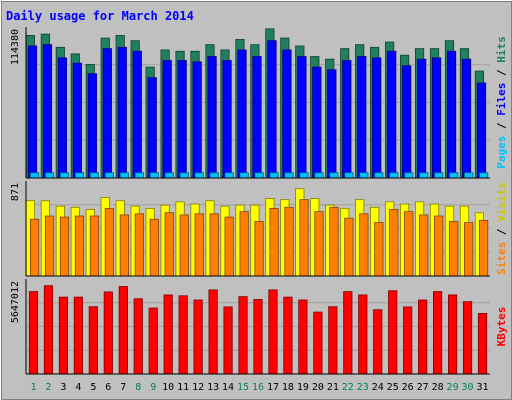 This screenshot has height=400, width=512. What do you see at coordinates (501, 258) in the screenshot?
I see `legend-sites: Sites` at bounding box center [501, 258].